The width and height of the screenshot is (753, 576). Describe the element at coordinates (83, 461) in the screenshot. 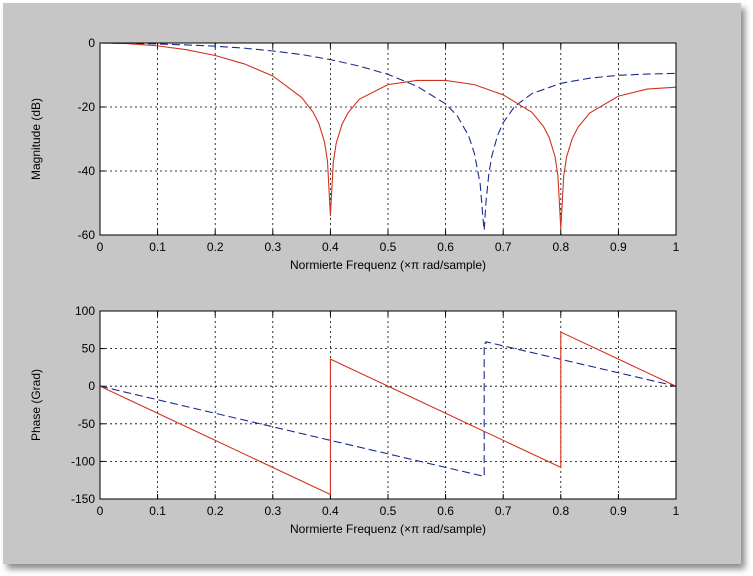

I see `y-tick-label: -100` at that location.